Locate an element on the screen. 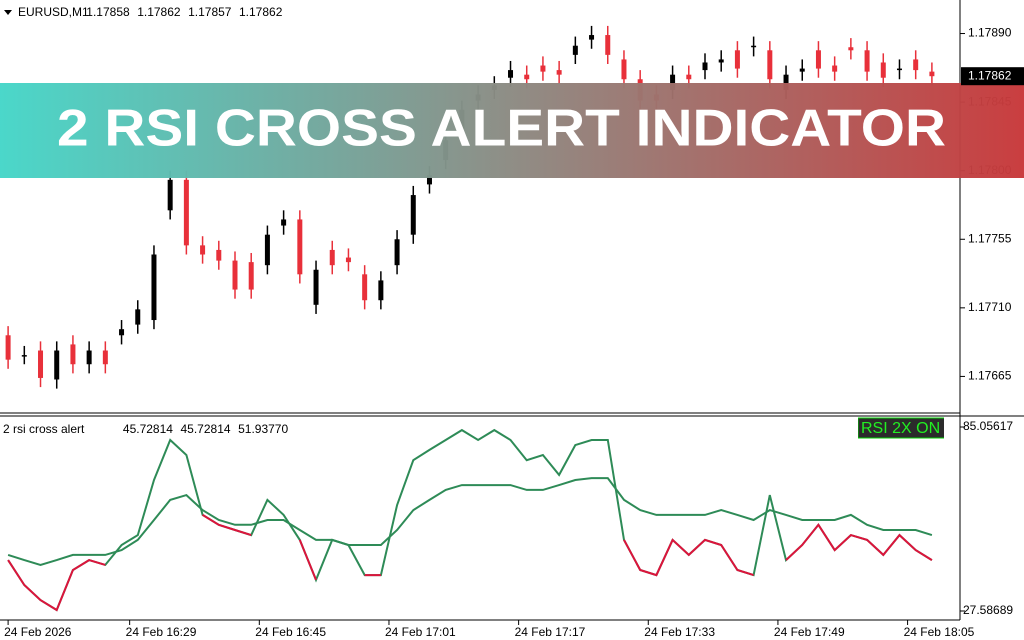  time-label: 24 Feb 16:45 is located at coordinates (290, 632).